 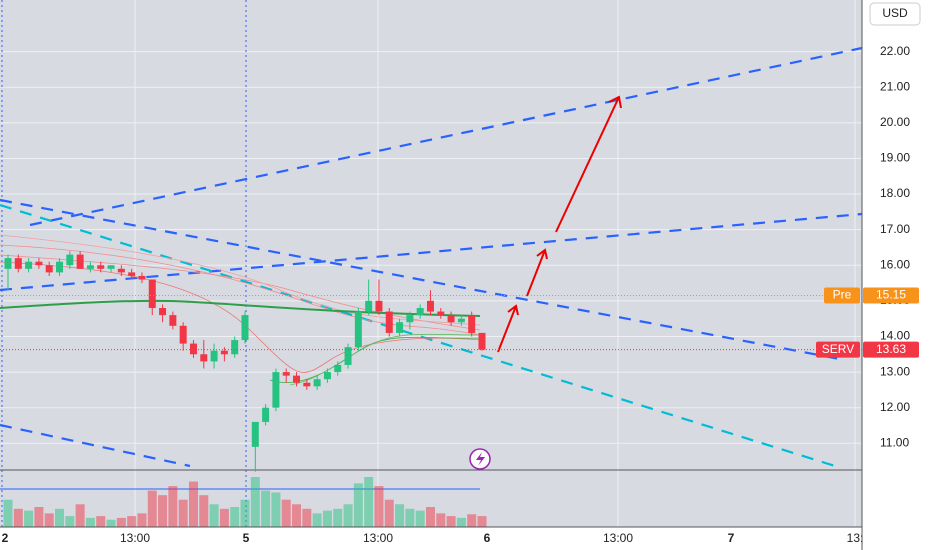 I want to click on time-axis-bg, so click(x=431, y=538).